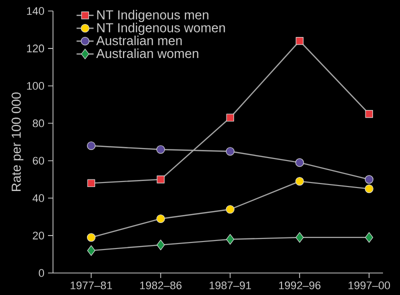 This screenshot has height=295, width=400. I want to click on x-tick-label: 1977–81, so click(91, 286).